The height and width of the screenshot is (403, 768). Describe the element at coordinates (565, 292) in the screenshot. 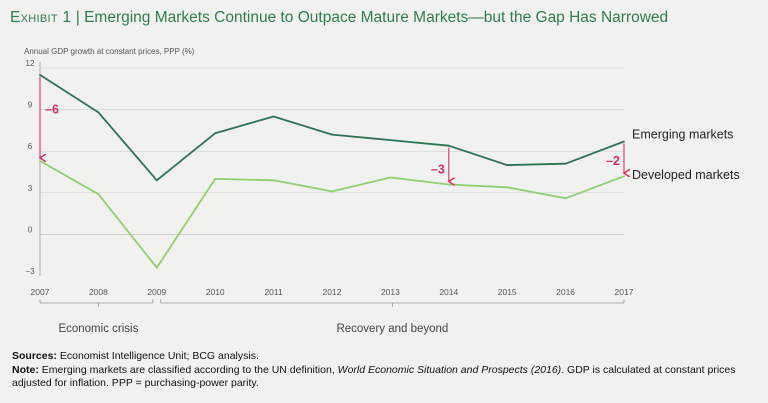

I see `x-tick-label: 2016` at that location.